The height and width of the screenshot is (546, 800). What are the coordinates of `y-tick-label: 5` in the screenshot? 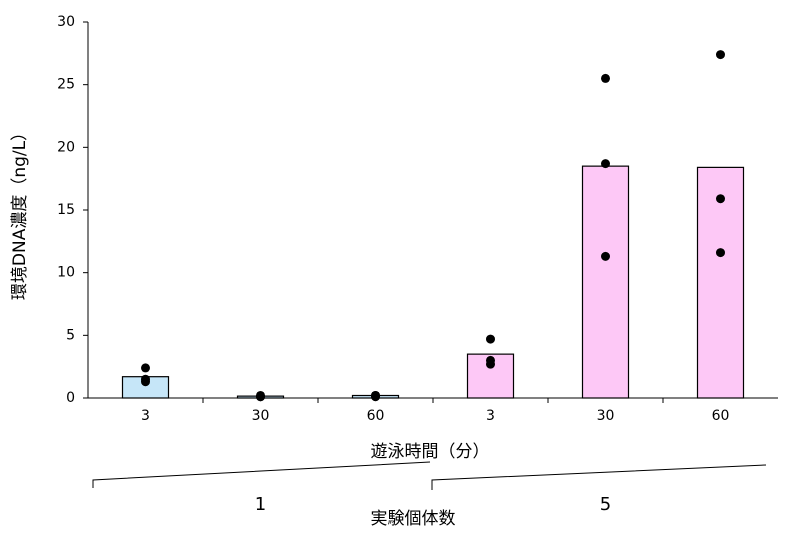 It's located at (70, 335).